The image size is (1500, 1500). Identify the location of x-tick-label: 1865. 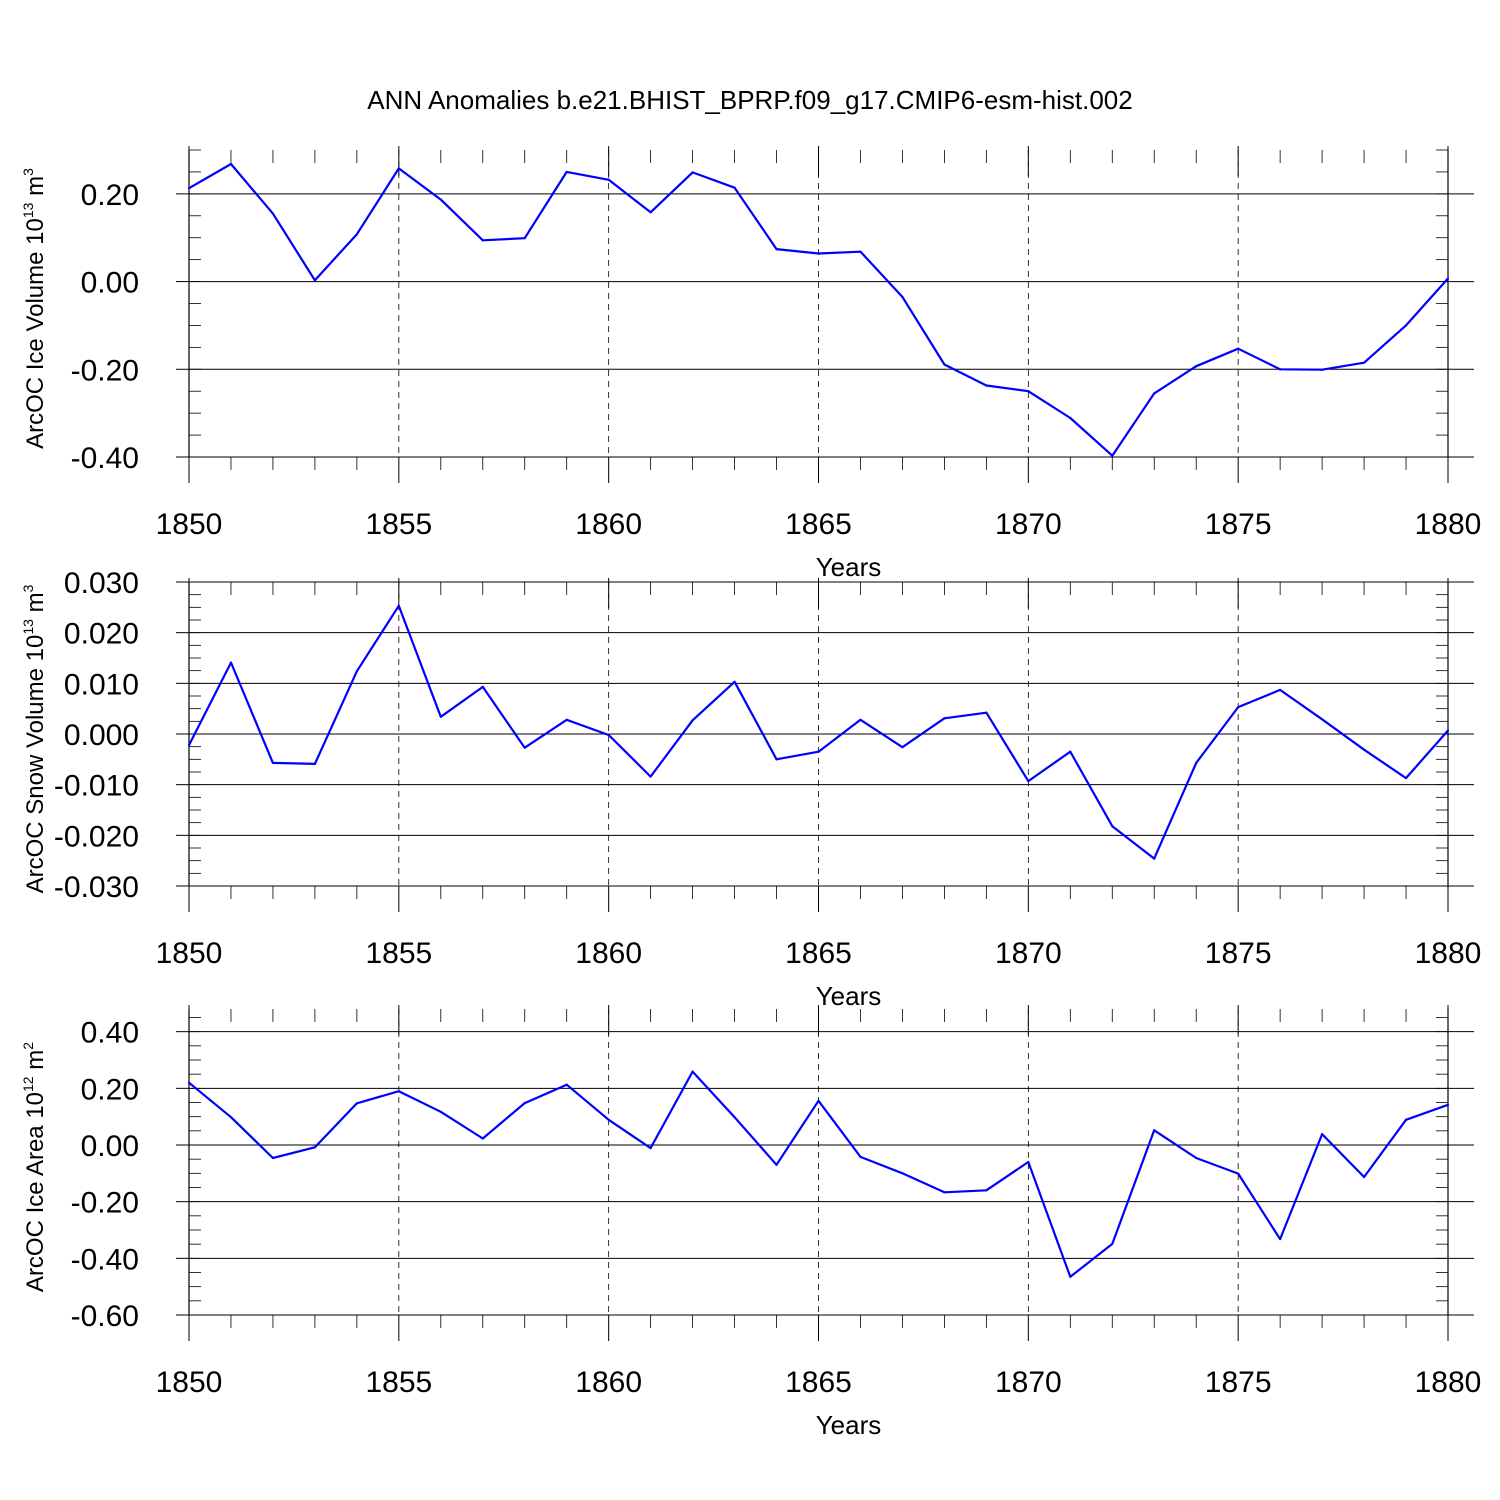
(818, 953).